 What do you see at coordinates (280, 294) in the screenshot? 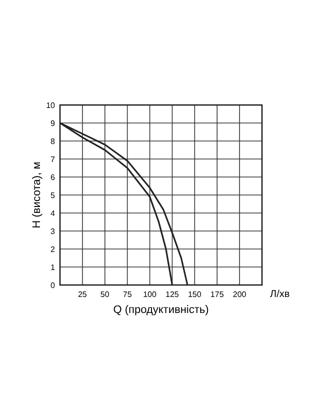
I see `text: Л/хв` at bounding box center [280, 294].